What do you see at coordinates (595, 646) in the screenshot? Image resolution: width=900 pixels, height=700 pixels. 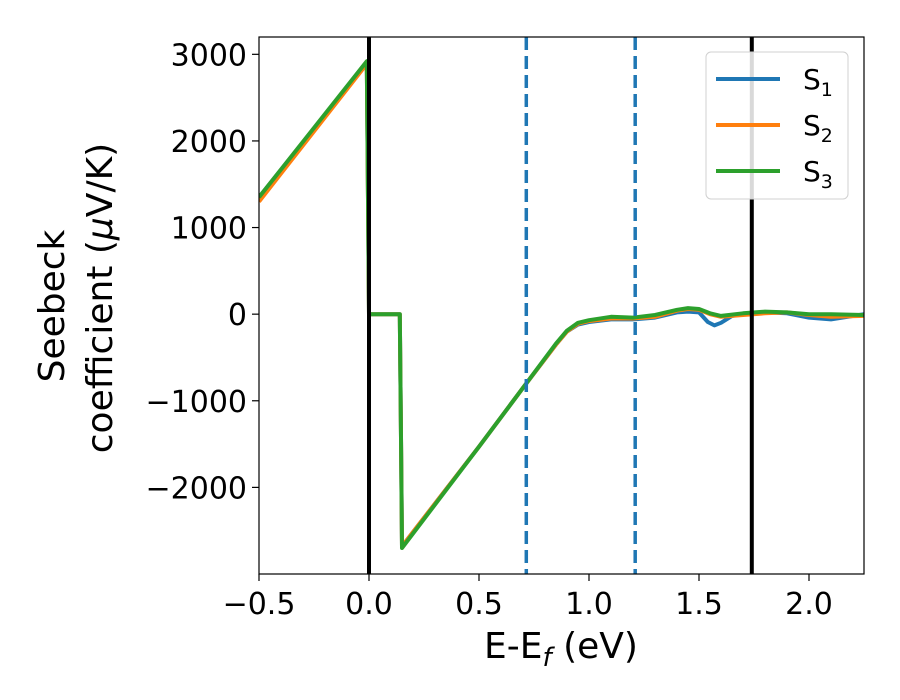 I see `x-axis-label-unit: (eV)` at bounding box center [595, 646].